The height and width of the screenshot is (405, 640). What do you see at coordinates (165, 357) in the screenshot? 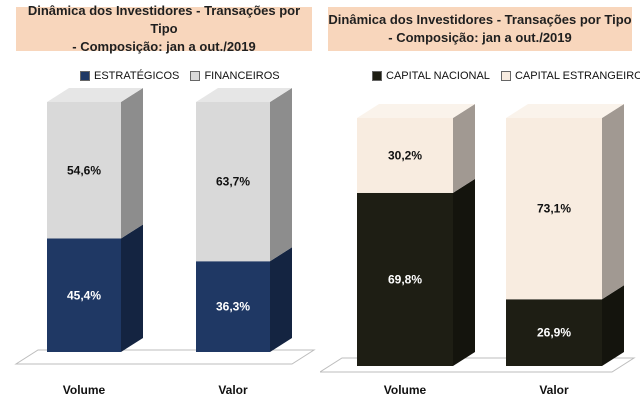
I see `chart-floor` at bounding box center [165, 357].